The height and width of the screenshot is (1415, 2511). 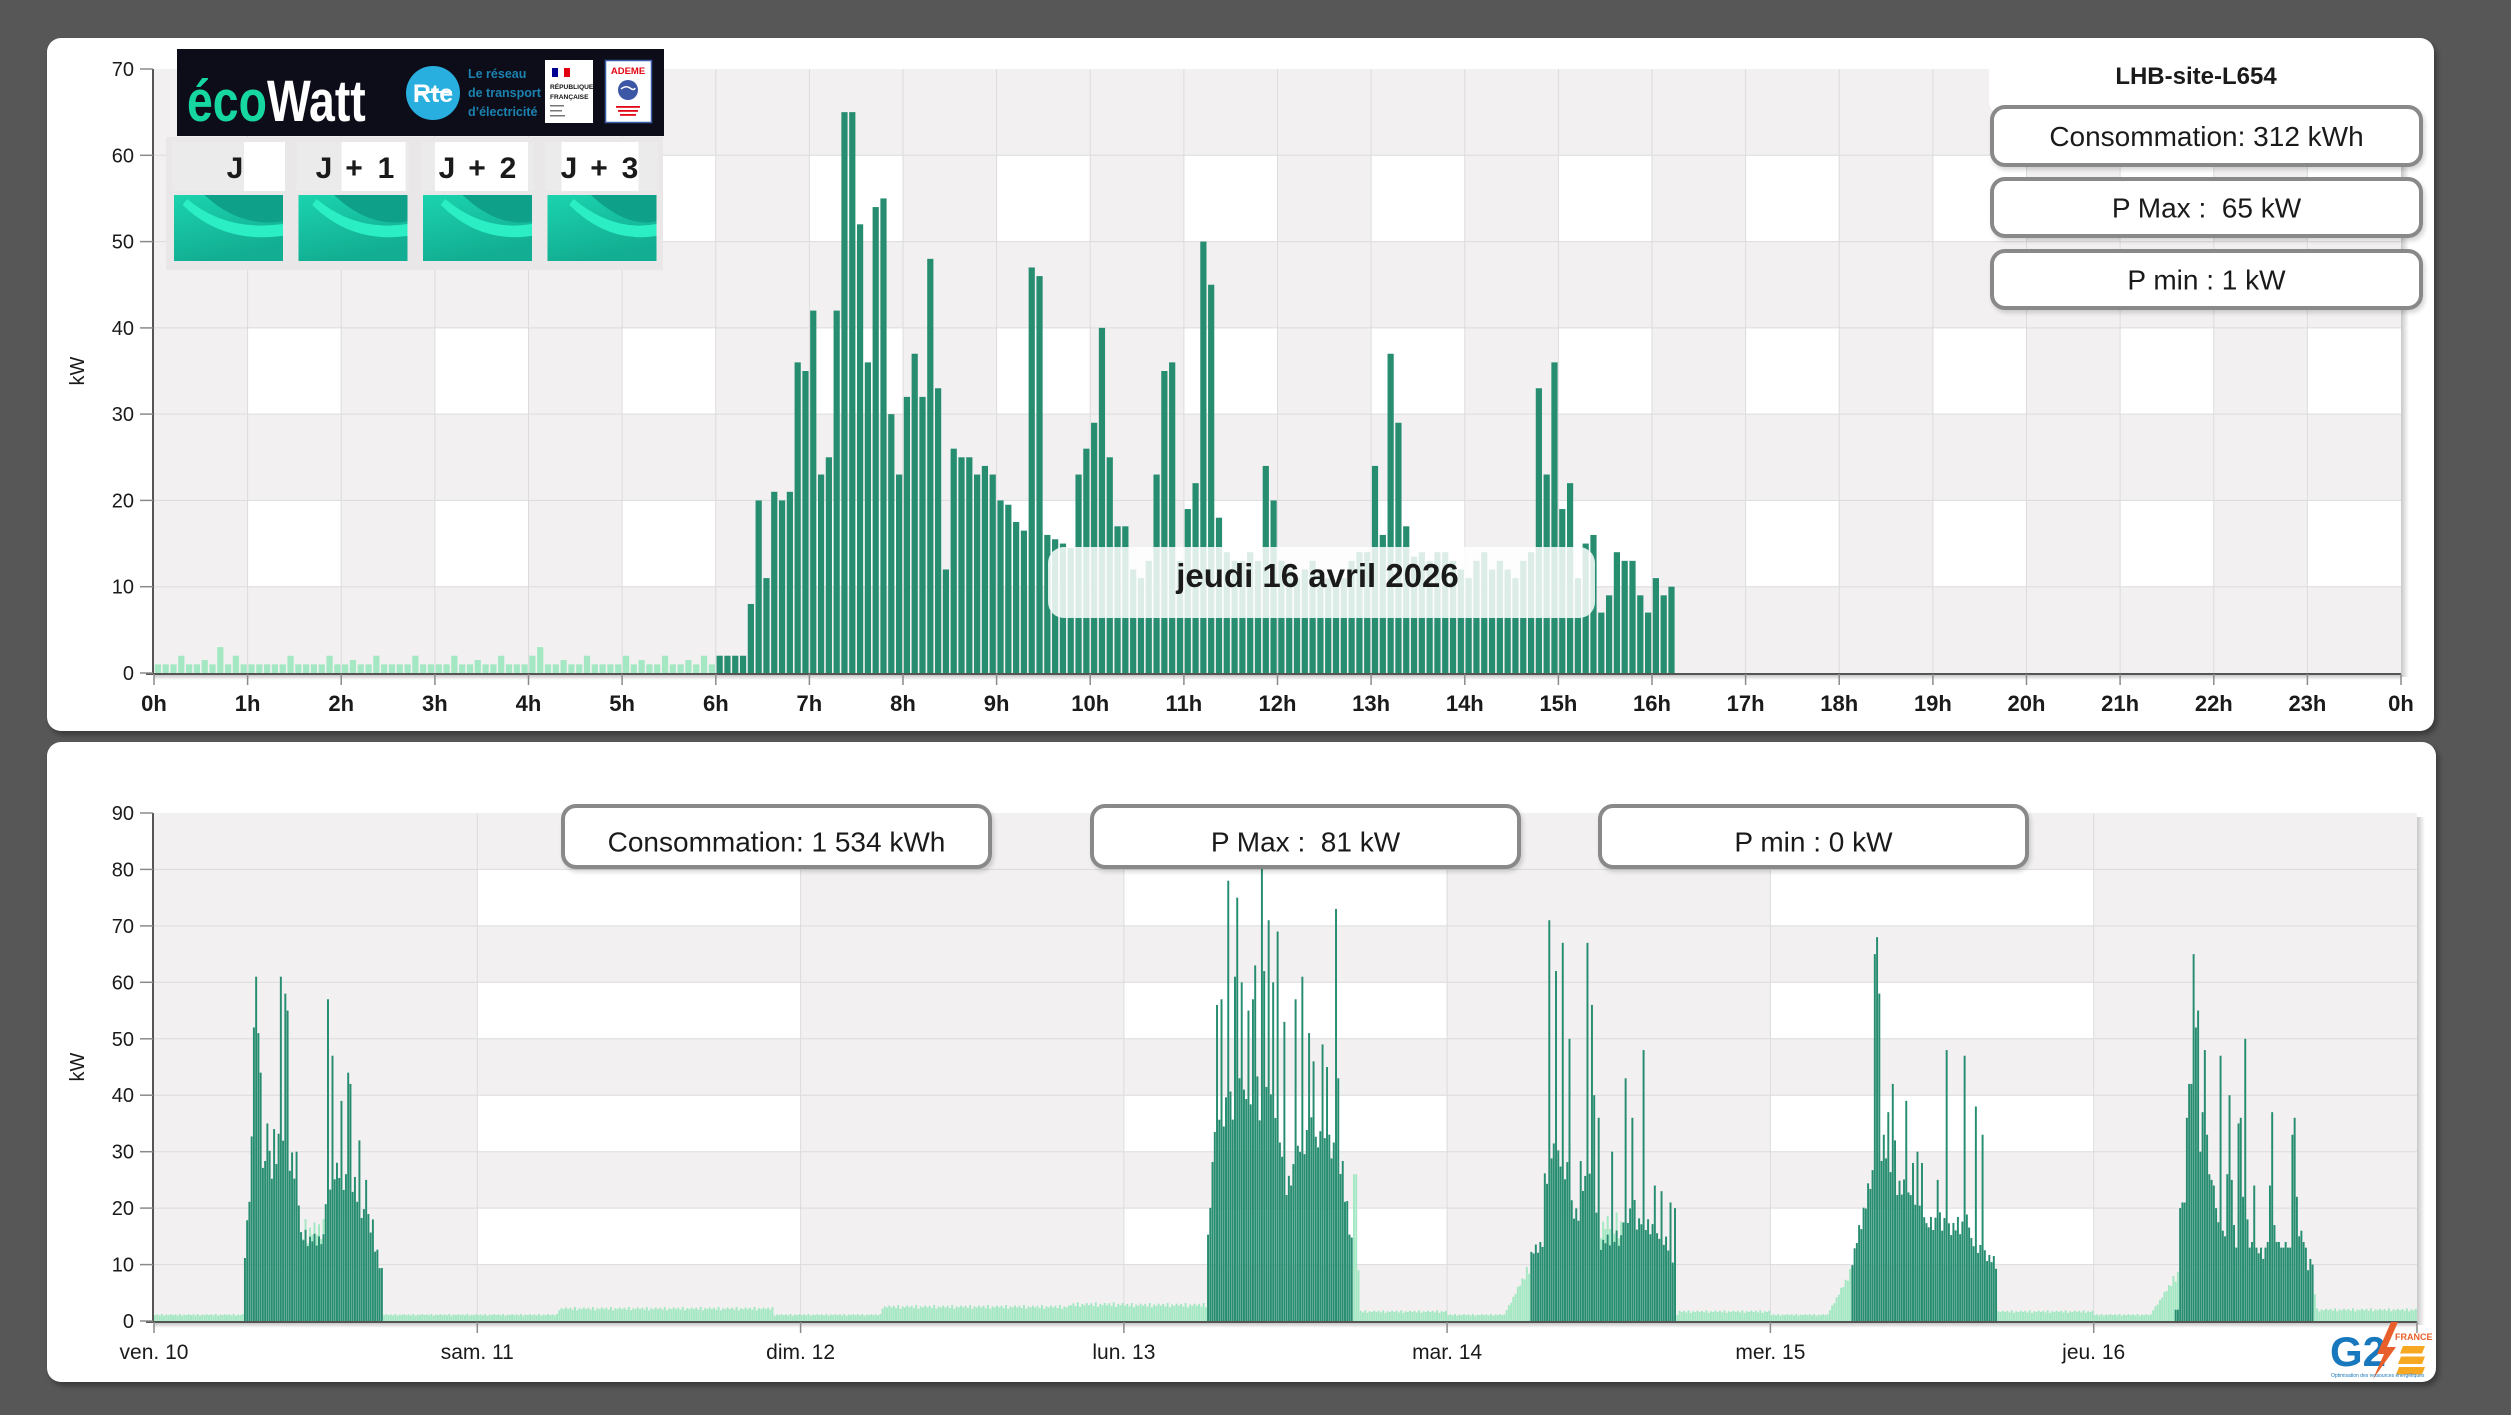 I want to click on svg-text: 15h, so click(x=1558, y=703).